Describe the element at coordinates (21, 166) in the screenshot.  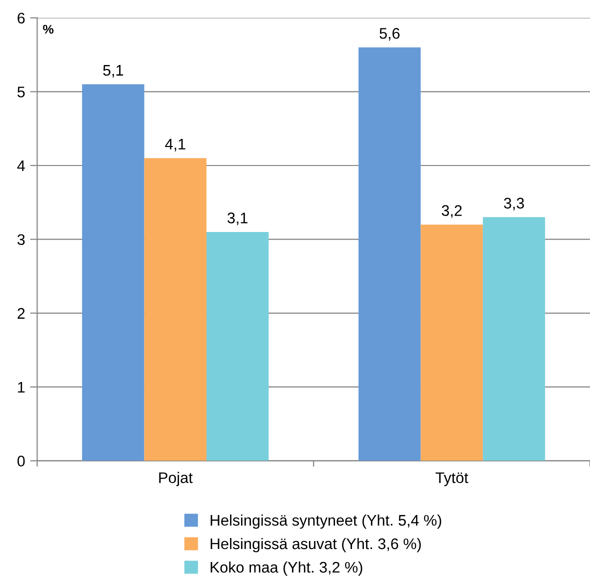
I see `y-tick-label: 4` at that location.